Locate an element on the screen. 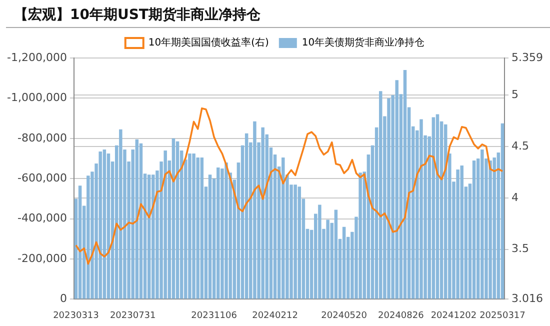  x-tick-label: 20230731 is located at coordinates (133, 315).